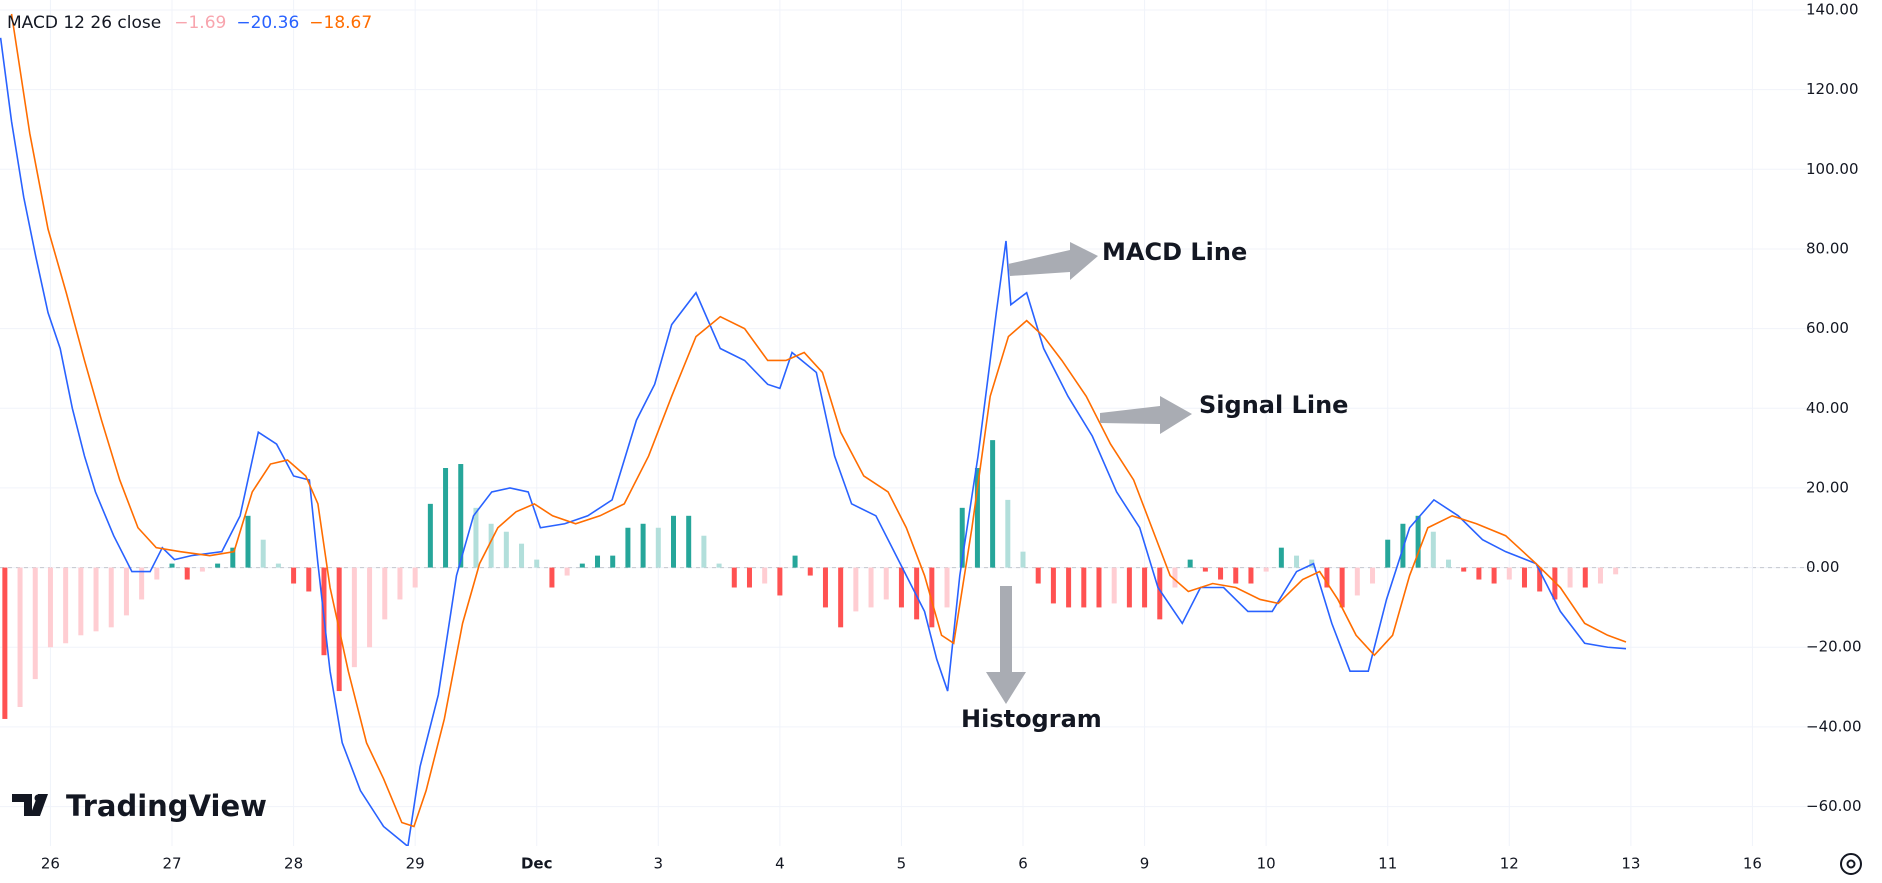  What do you see at coordinates (1827, 328) in the screenshot?
I see `y-tick-label: 60.00` at bounding box center [1827, 328].